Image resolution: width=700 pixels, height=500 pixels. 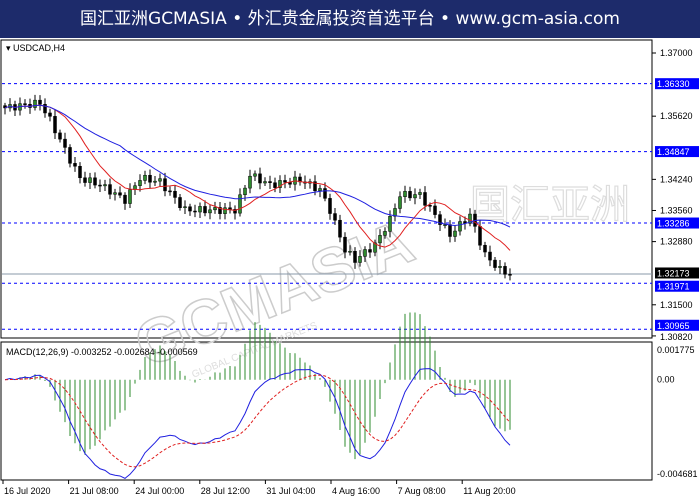 I want to click on macd-tick-label: -0.004681, so click(x=677, y=474).